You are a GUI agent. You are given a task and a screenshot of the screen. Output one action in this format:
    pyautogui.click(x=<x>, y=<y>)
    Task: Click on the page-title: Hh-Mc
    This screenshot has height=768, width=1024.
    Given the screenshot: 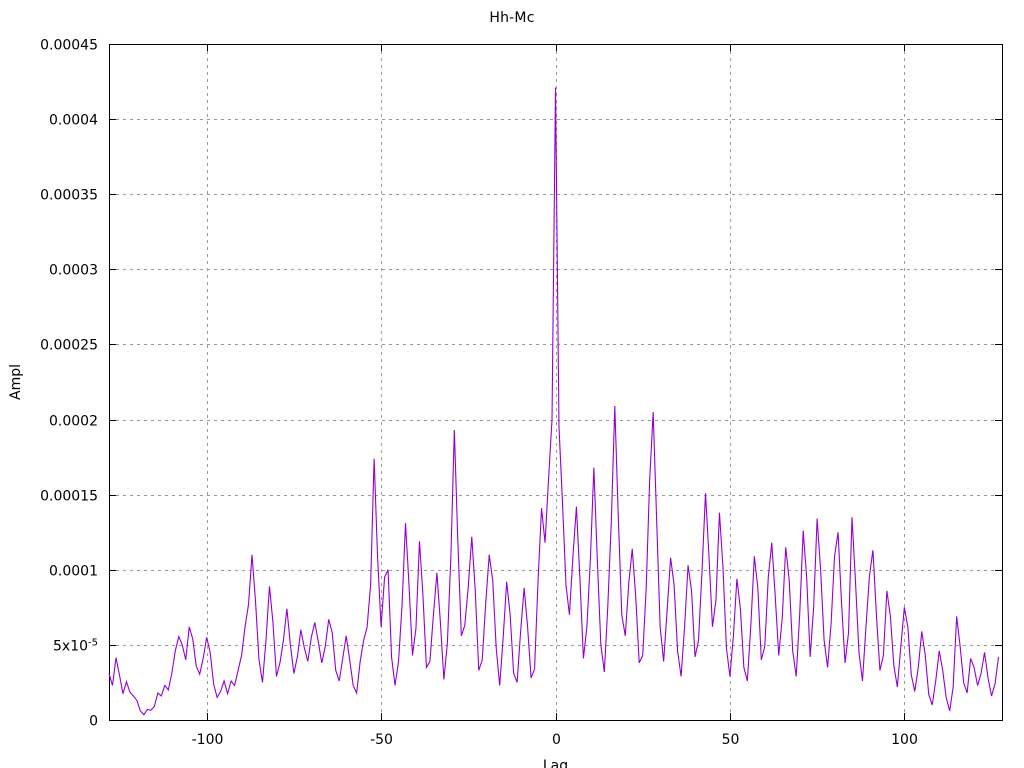 What is the action you would take?
    pyautogui.click(x=512, y=18)
    